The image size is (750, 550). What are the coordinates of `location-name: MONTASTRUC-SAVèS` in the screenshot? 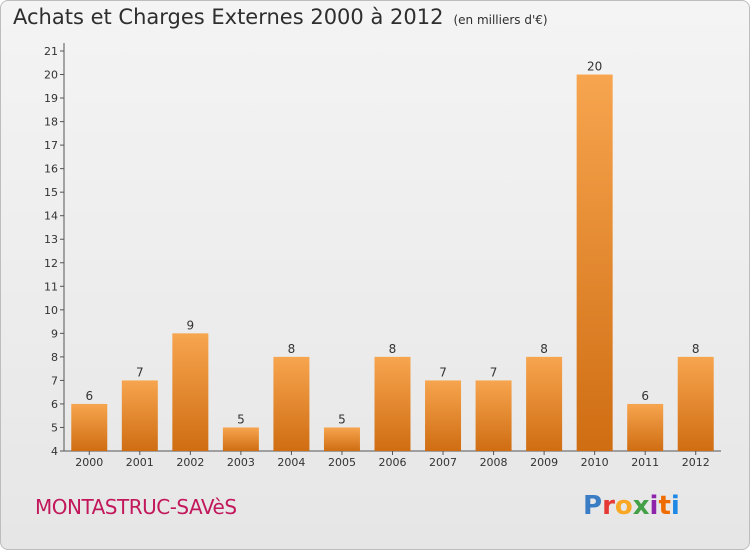 It's located at (136, 507).